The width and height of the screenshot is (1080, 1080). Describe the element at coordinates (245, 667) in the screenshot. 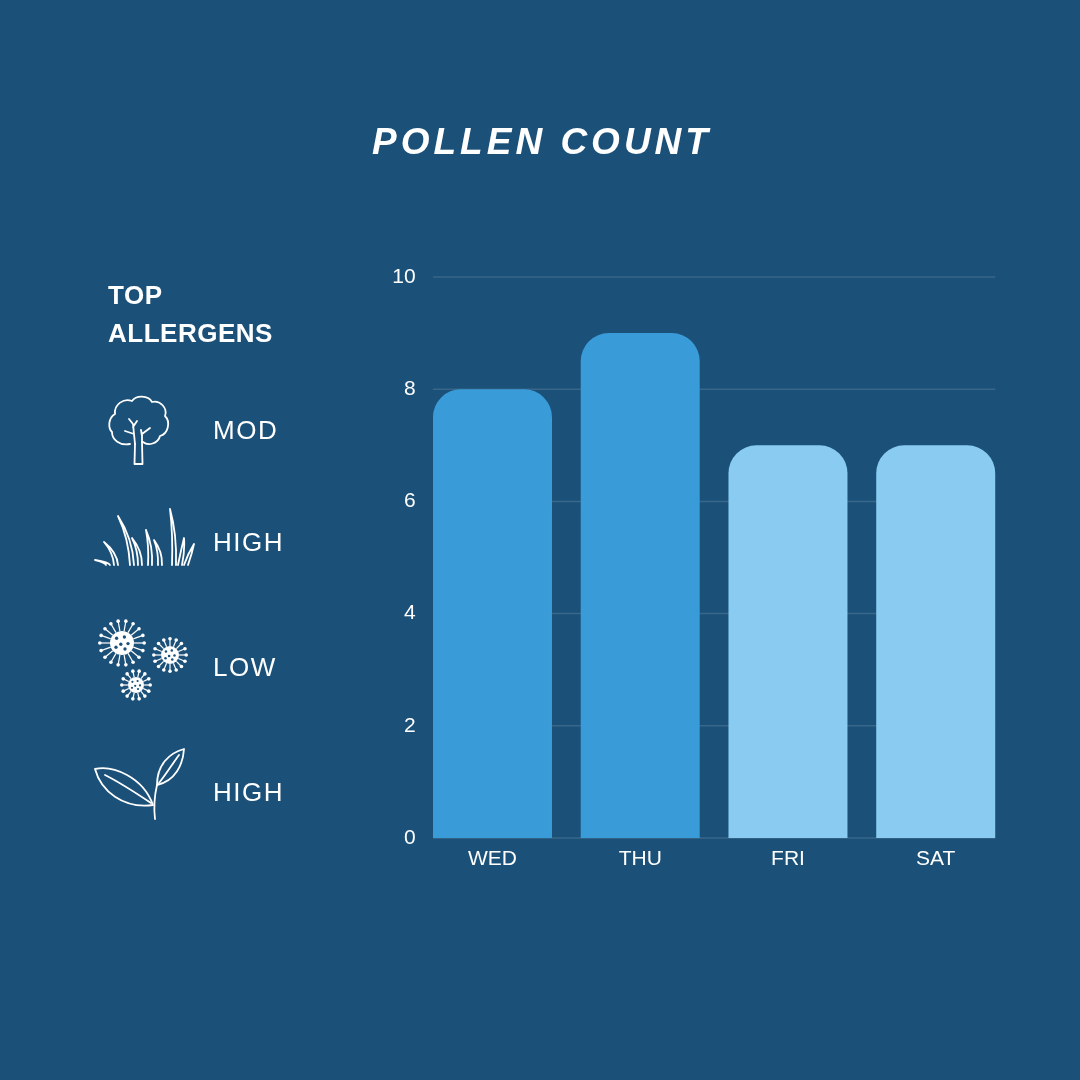

I see `text: LOW` at that location.